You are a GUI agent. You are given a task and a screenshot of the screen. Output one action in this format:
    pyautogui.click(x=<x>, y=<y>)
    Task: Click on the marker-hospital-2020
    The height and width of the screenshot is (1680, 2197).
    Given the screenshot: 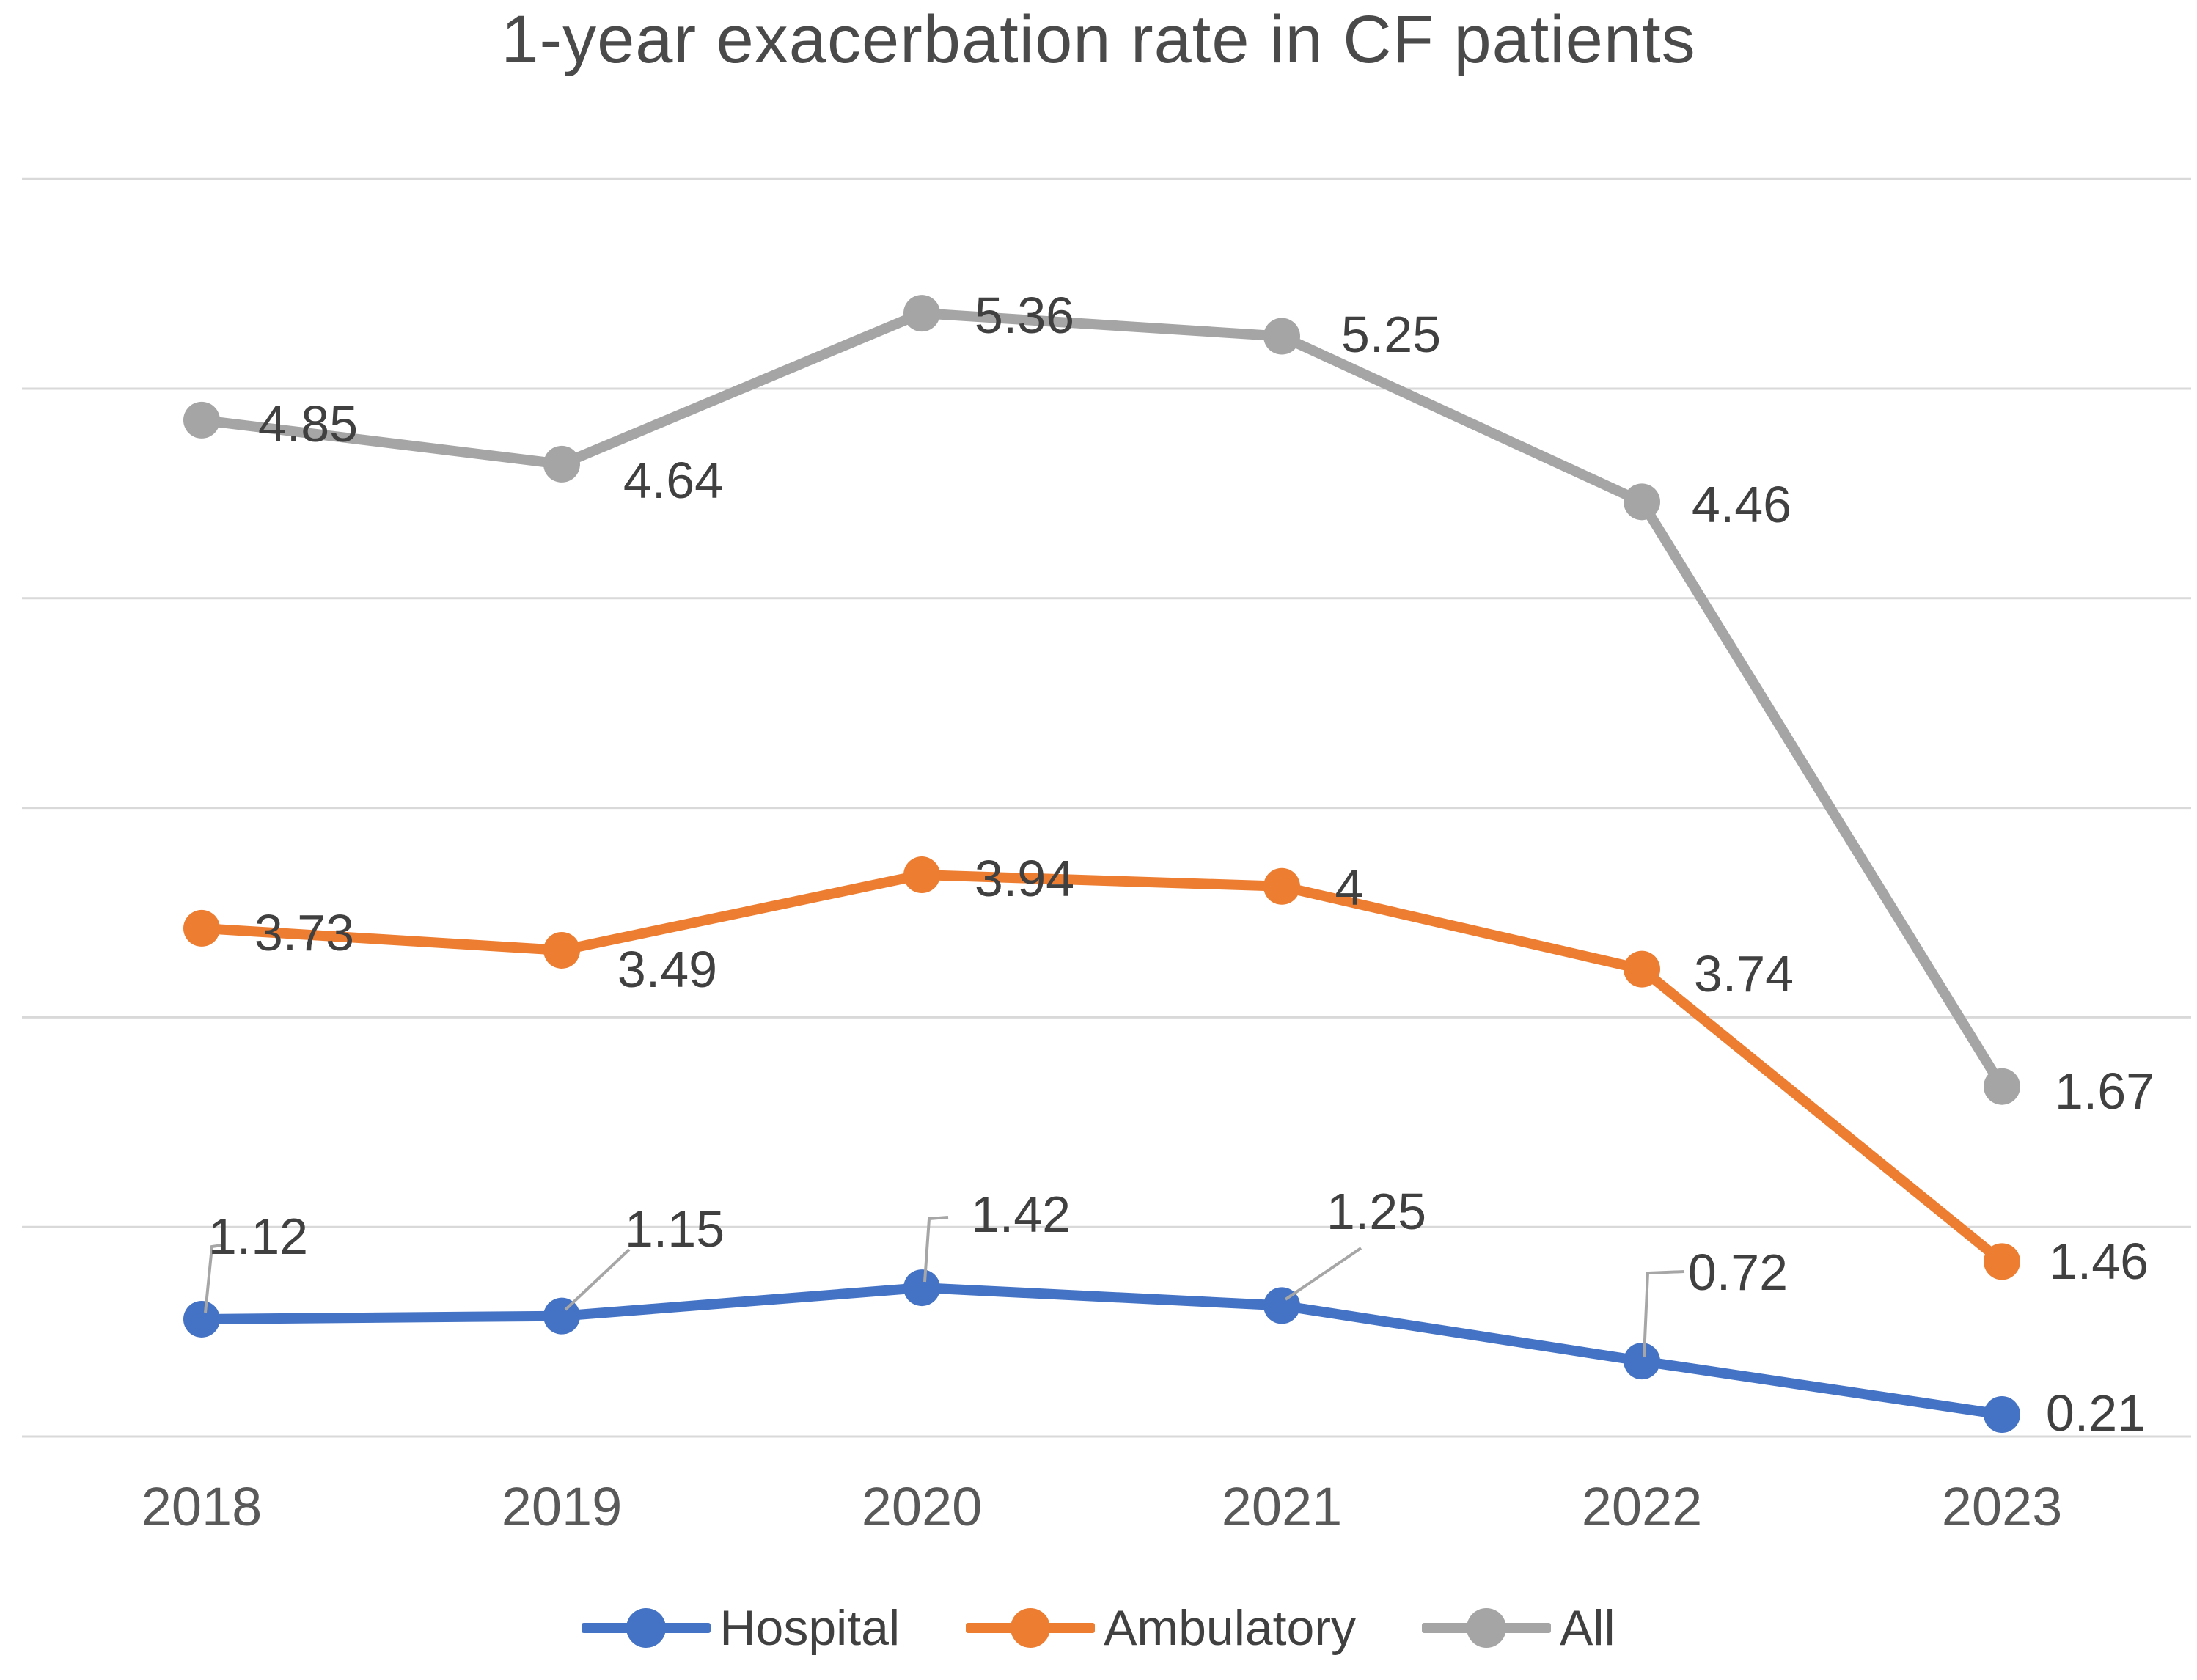 What is the action you would take?
    pyautogui.click(x=921, y=1288)
    